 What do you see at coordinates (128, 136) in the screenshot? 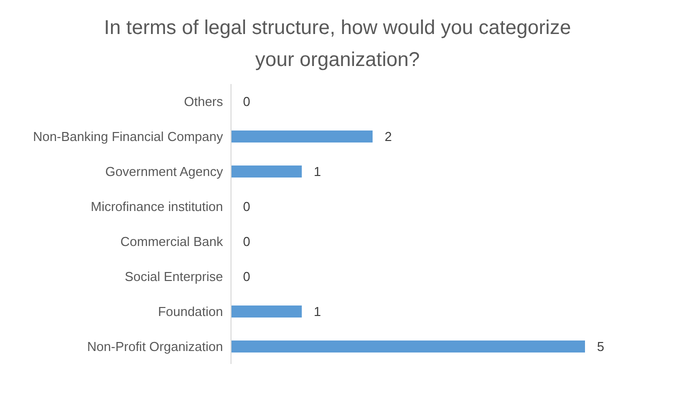
I see `y-tick-label: Non-Banking Financial Company` at bounding box center [128, 136].